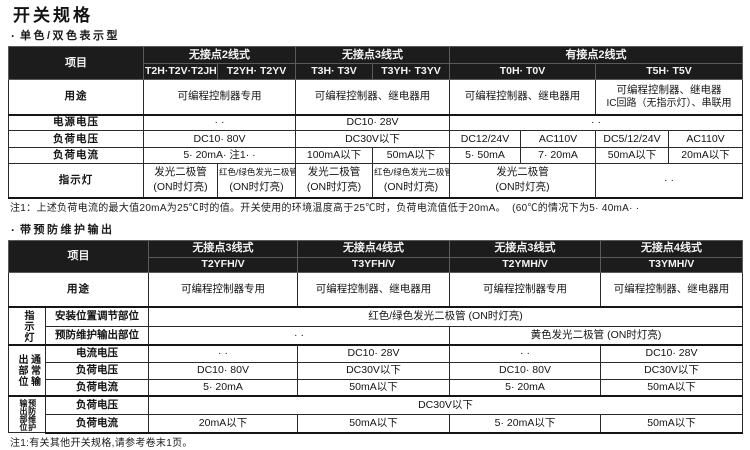 The image size is (750, 450). What do you see at coordinates (53, 15) in the screenshot?
I see `page-title: 开关规格` at bounding box center [53, 15].